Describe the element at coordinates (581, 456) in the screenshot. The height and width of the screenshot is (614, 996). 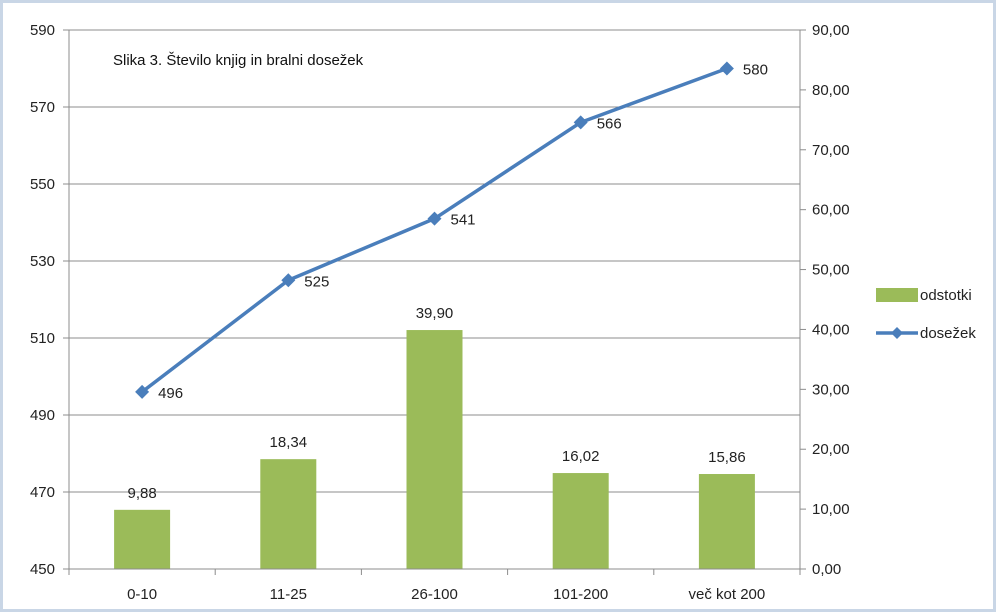
I see `bar-value-label: 16,02` at that location.